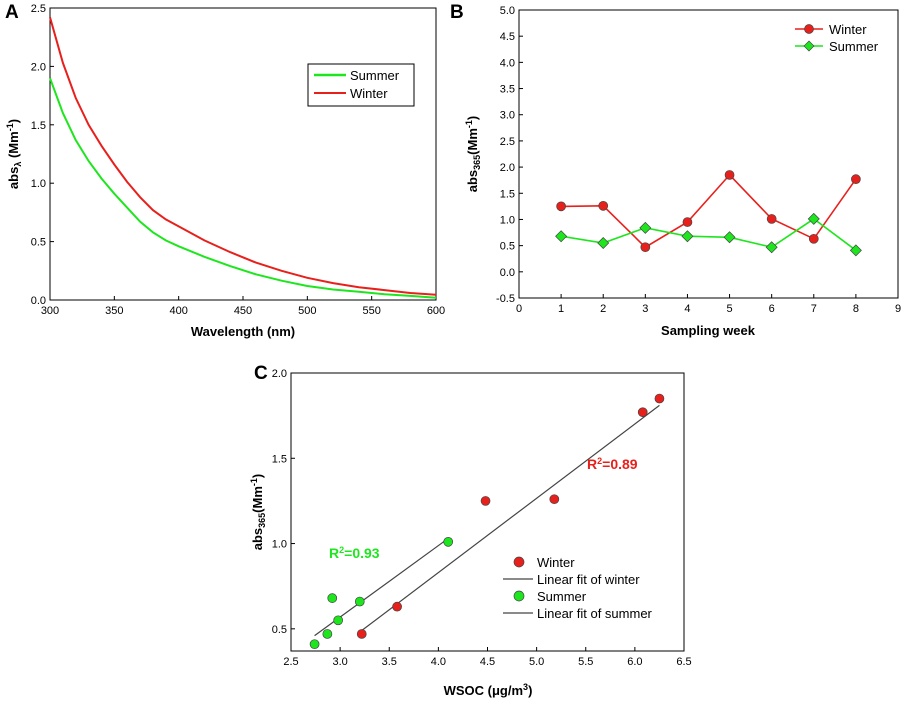  I want to click on panel-b-x-tick-label: 9, so click(898, 309).